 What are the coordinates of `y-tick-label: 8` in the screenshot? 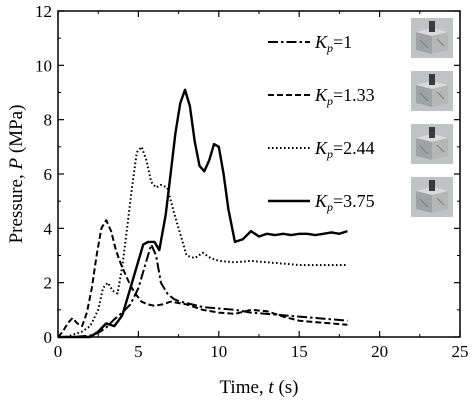 It's located at (48, 120).